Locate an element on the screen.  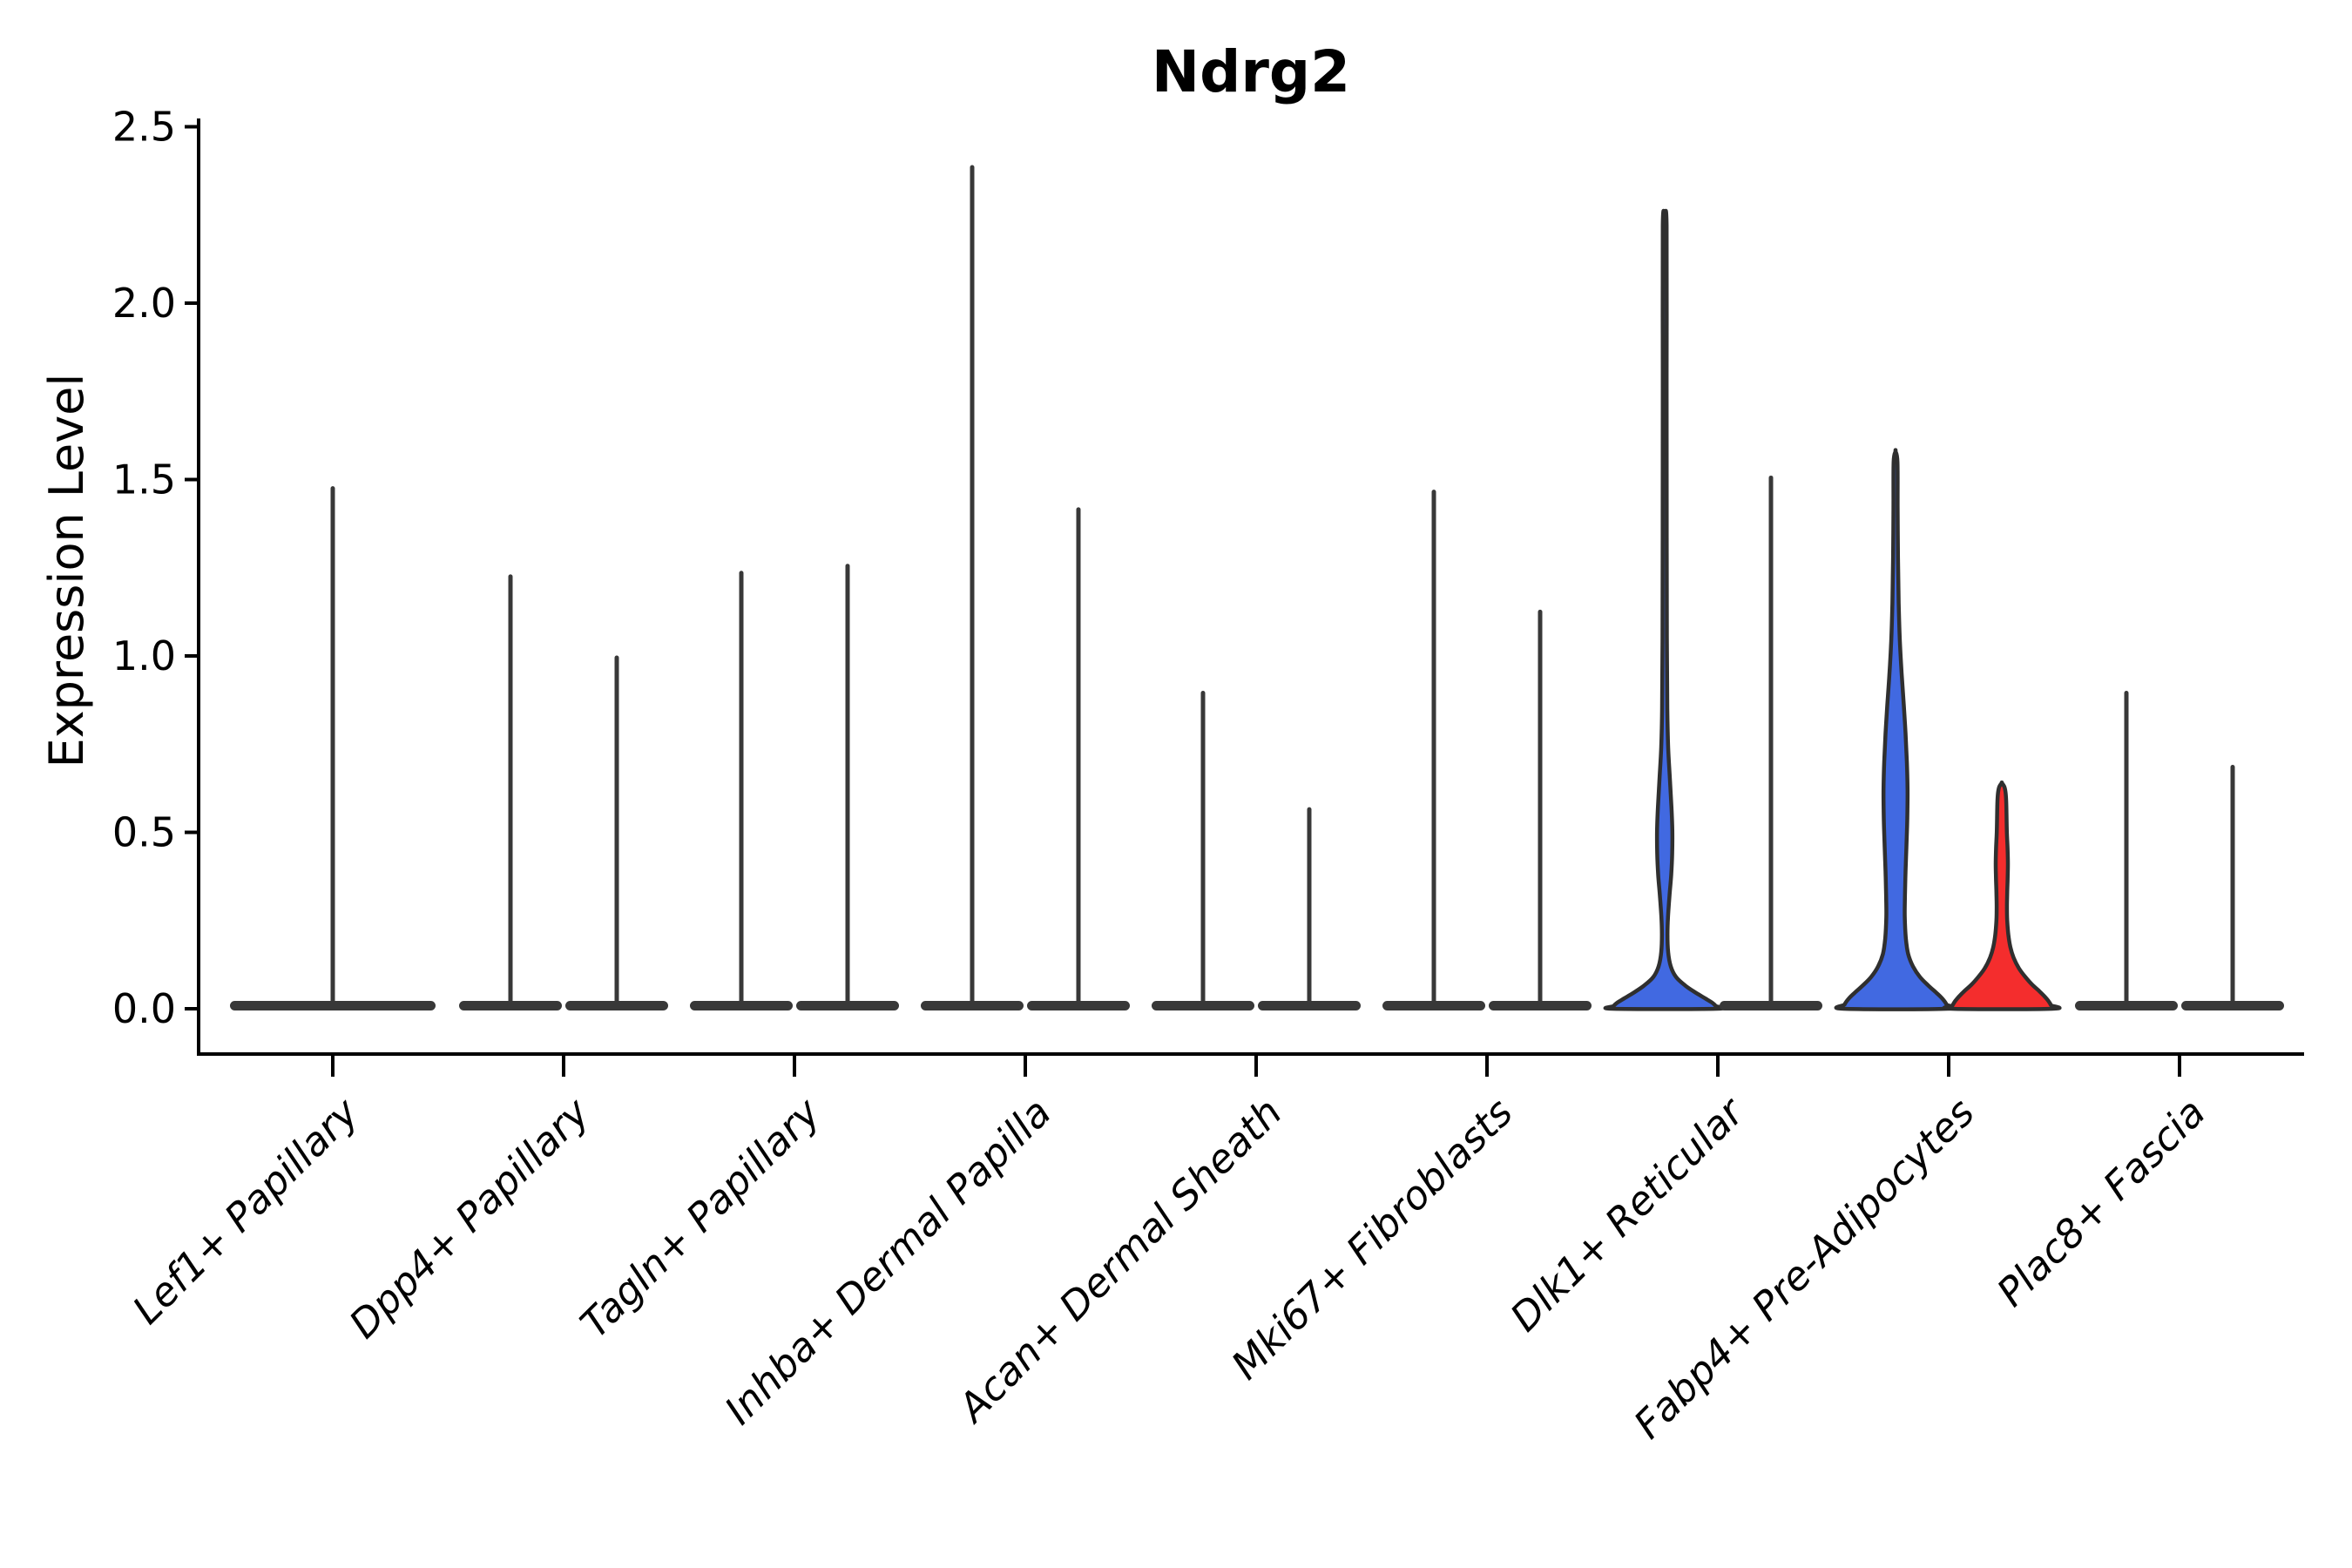
x-tick-label: Dlk1+ Reticular is located at coordinates (1627, 1214).